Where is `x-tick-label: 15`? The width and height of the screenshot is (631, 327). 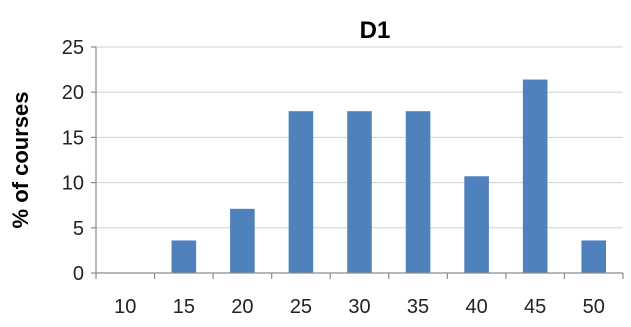
x-tick-label: 15 is located at coordinates (184, 307).